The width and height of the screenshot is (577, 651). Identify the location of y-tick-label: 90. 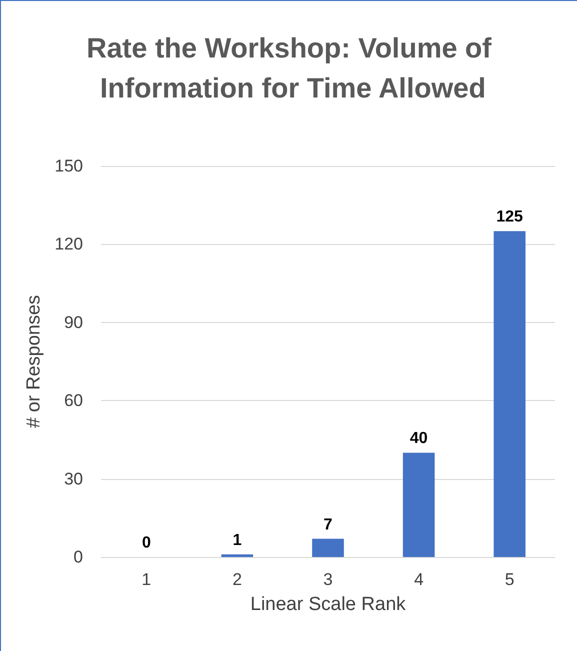
(73, 322).